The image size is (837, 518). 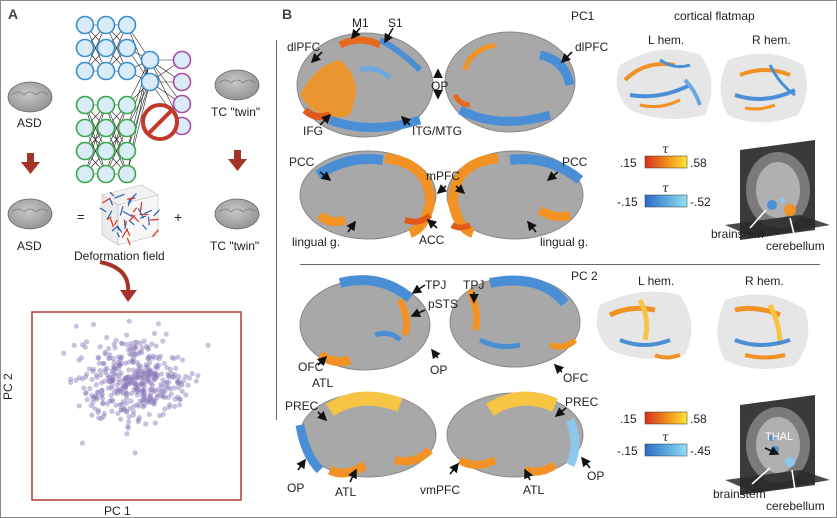 I want to click on colorbar-pc1-positive, so click(x=666, y=162).